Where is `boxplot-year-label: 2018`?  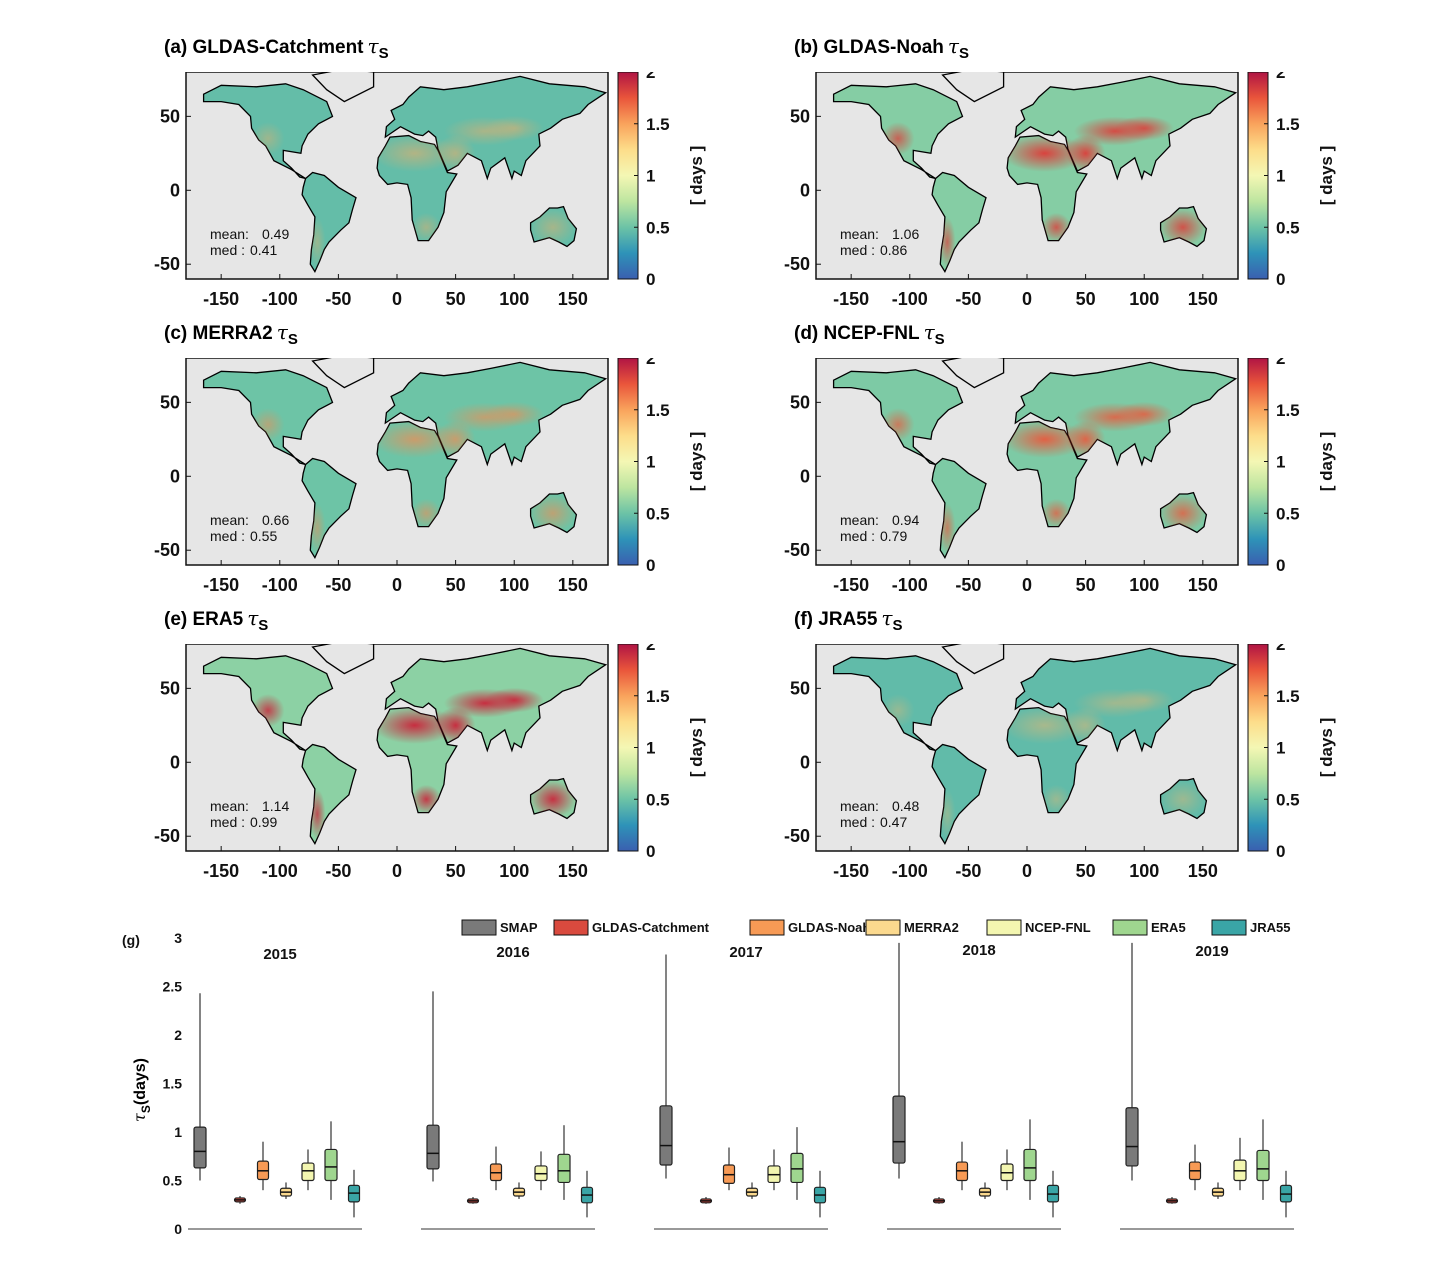
boxplot-year-label: 2018 is located at coordinates (978, 950).